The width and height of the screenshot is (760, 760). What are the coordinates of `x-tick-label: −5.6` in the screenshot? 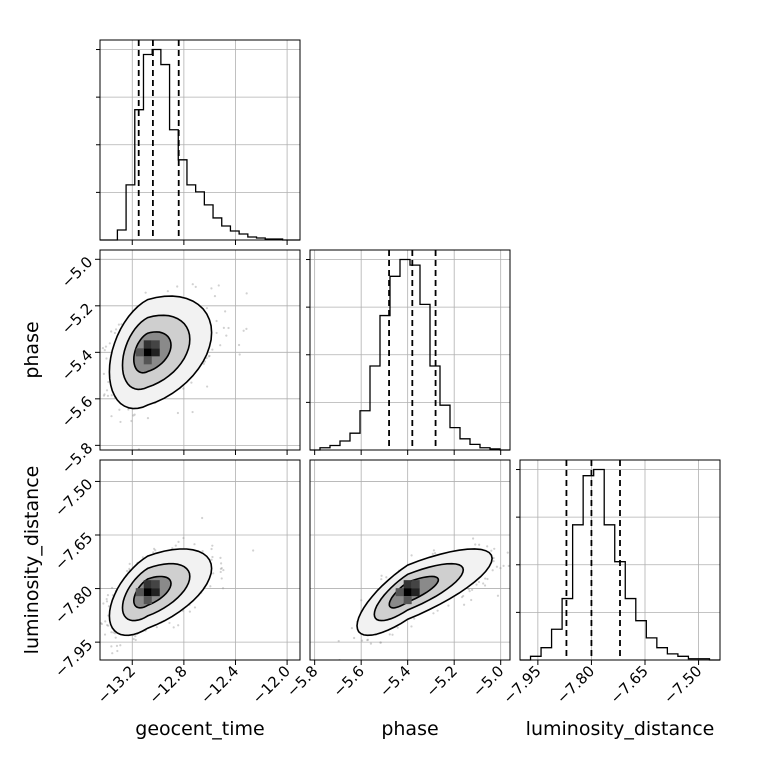 It's located at (348, 681).